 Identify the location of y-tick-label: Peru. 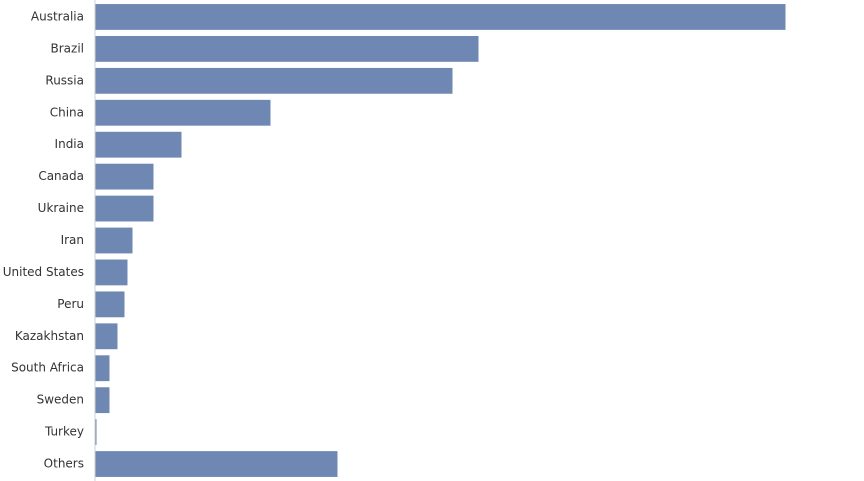
(70, 304).